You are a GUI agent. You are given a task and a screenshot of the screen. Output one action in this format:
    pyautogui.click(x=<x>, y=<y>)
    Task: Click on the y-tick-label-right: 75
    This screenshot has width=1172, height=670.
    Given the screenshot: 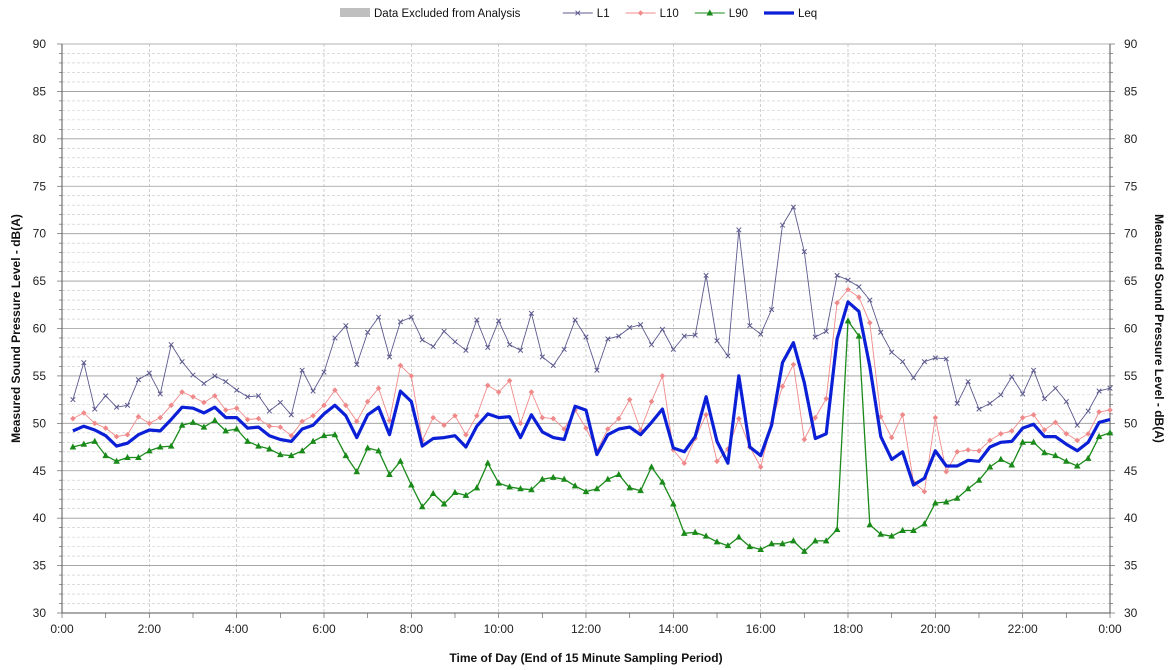 What is the action you would take?
    pyautogui.click(x=1131, y=186)
    